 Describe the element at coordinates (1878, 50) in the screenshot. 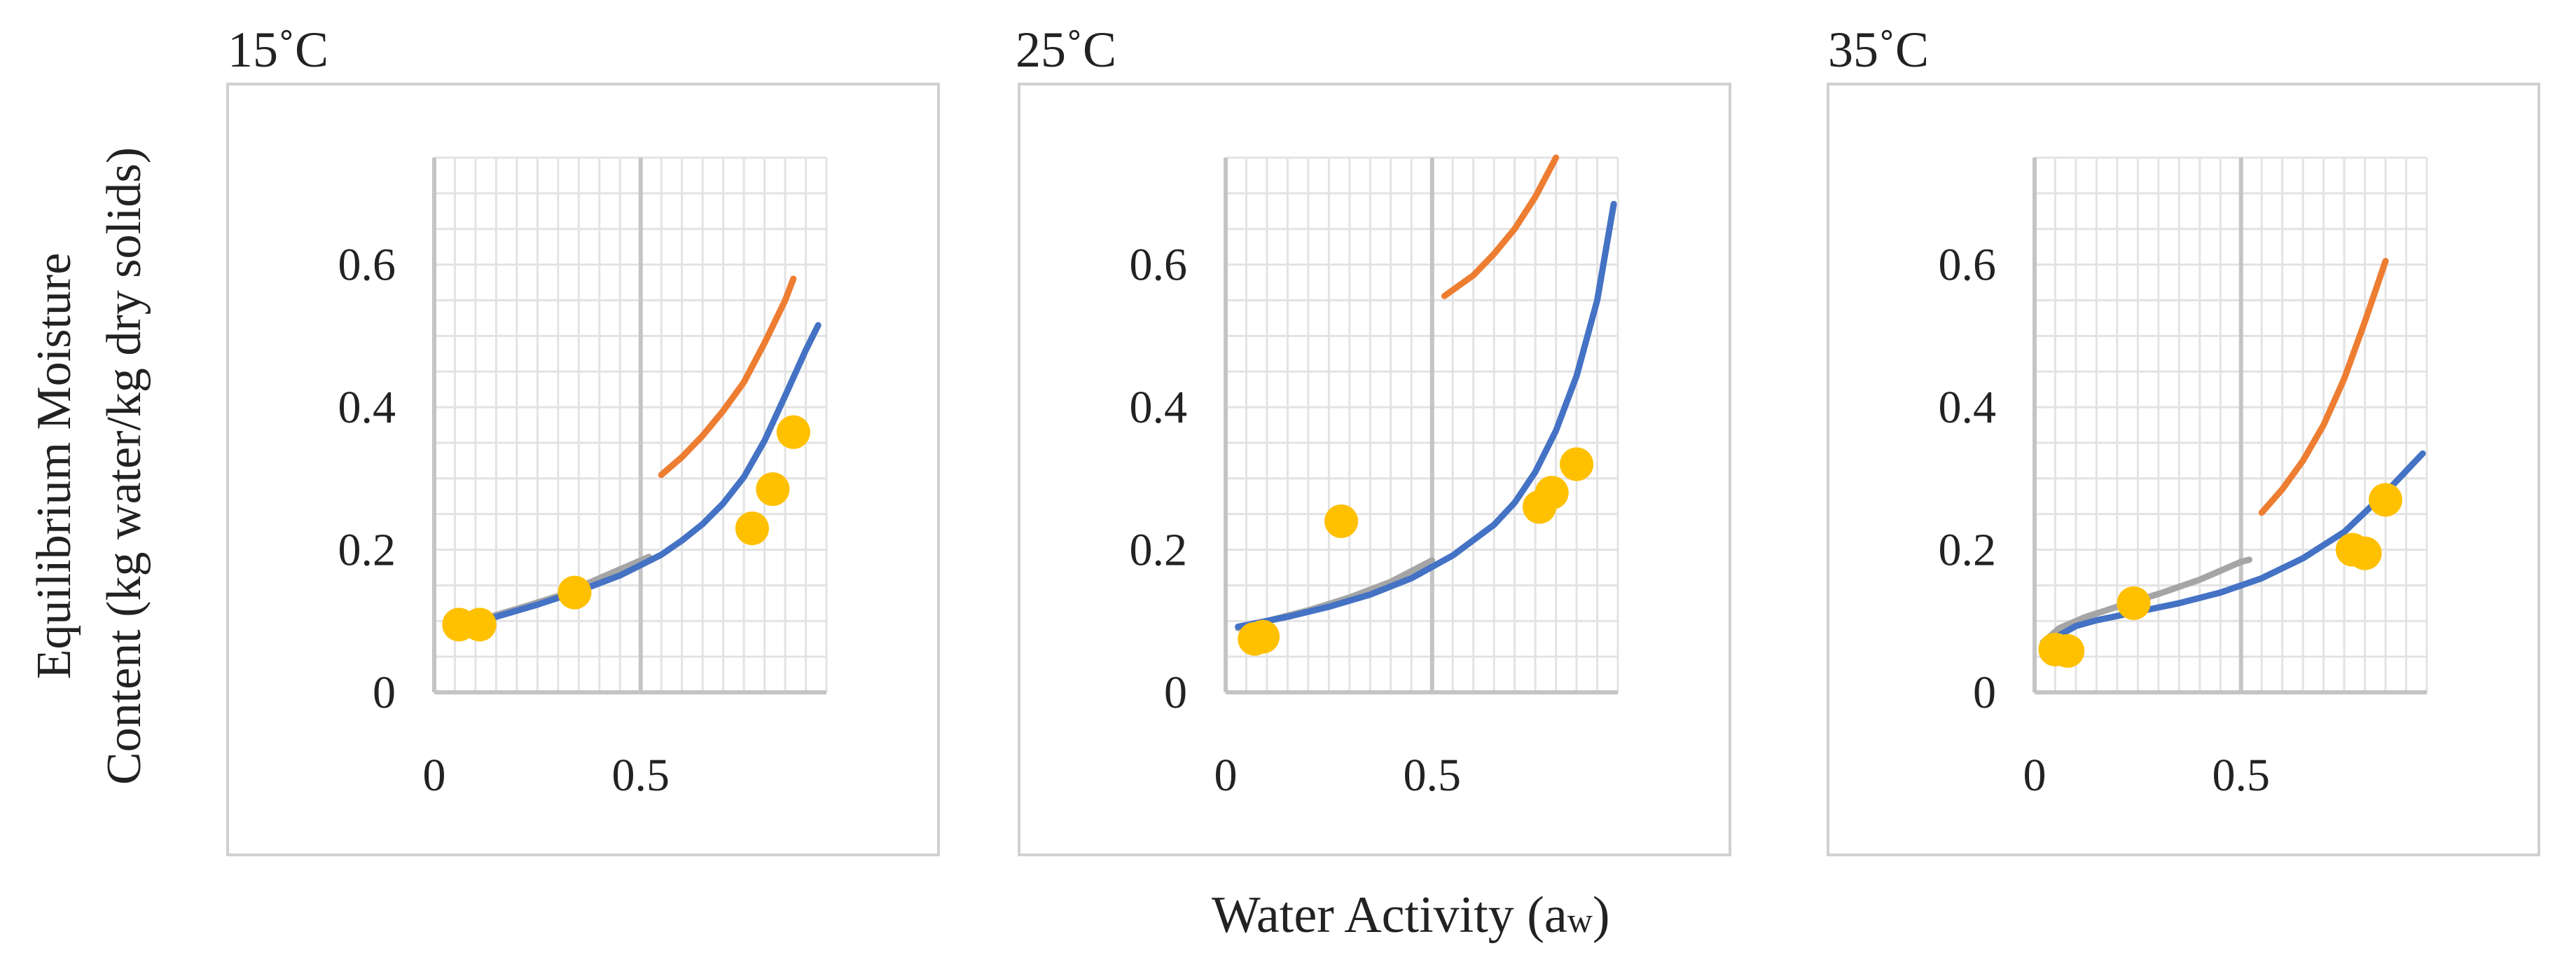

I see `panel-title: 35˚C` at that location.